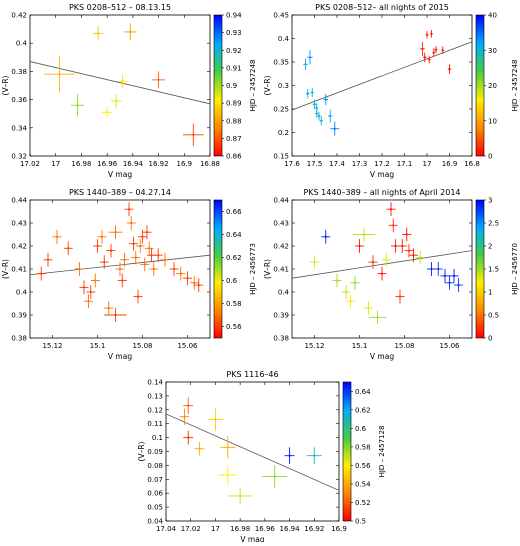 This screenshot has width=520, height=546. I want to click on chart-title: PKS 1440–389 – 04.27.14, so click(120, 192).